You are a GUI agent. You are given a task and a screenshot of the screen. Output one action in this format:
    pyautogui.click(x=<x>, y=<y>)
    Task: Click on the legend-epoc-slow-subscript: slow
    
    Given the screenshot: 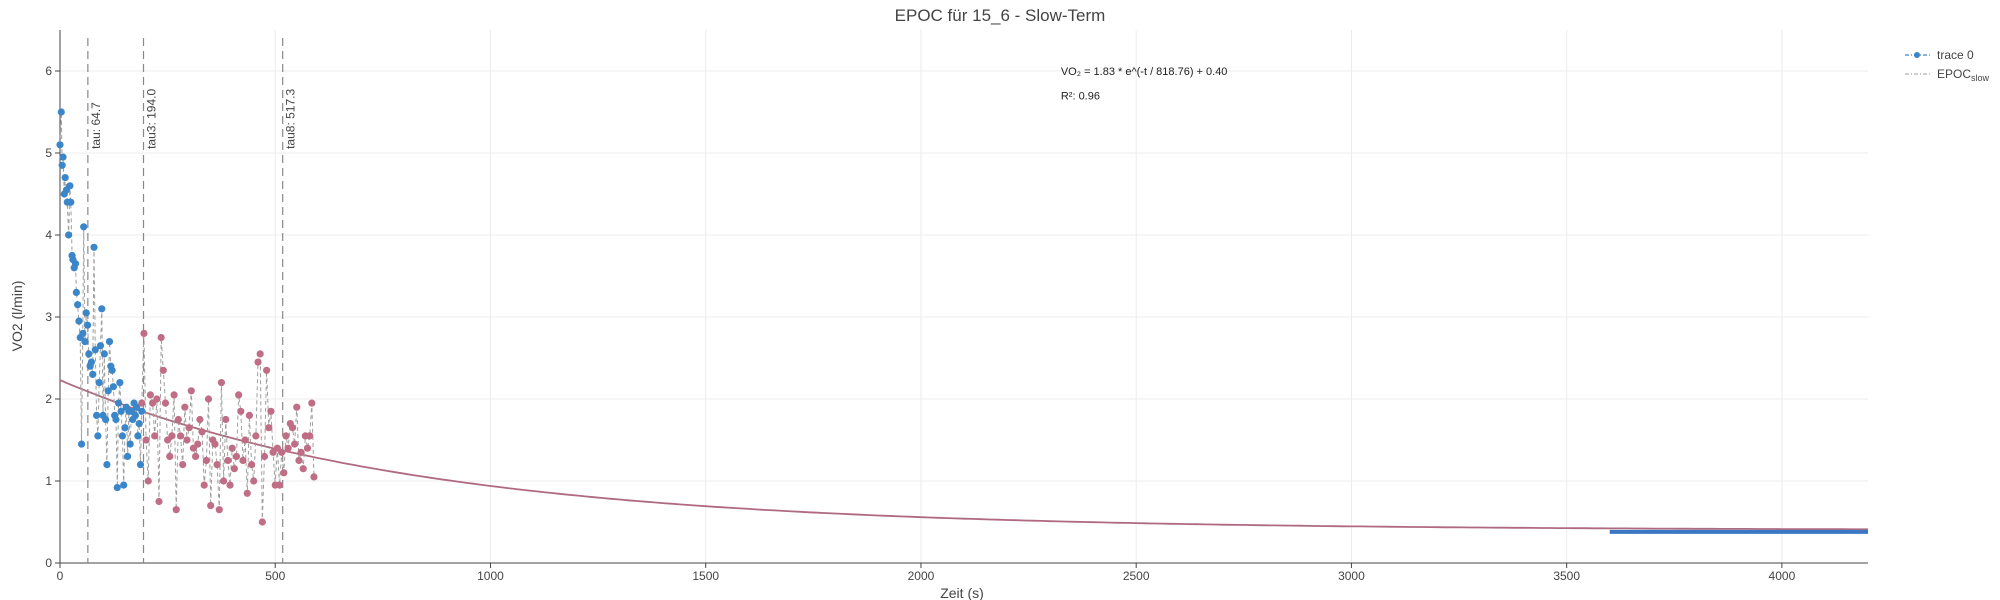 What is the action you would take?
    pyautogui.click(x=1980, y=78)
    